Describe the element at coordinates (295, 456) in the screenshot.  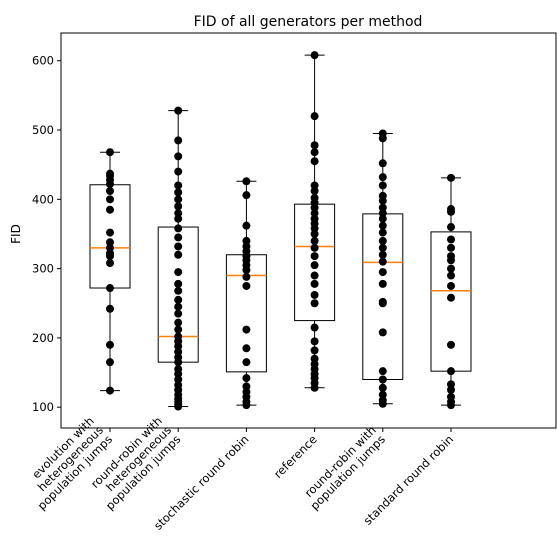
I see `x-tick-label-line: reference` at that location.